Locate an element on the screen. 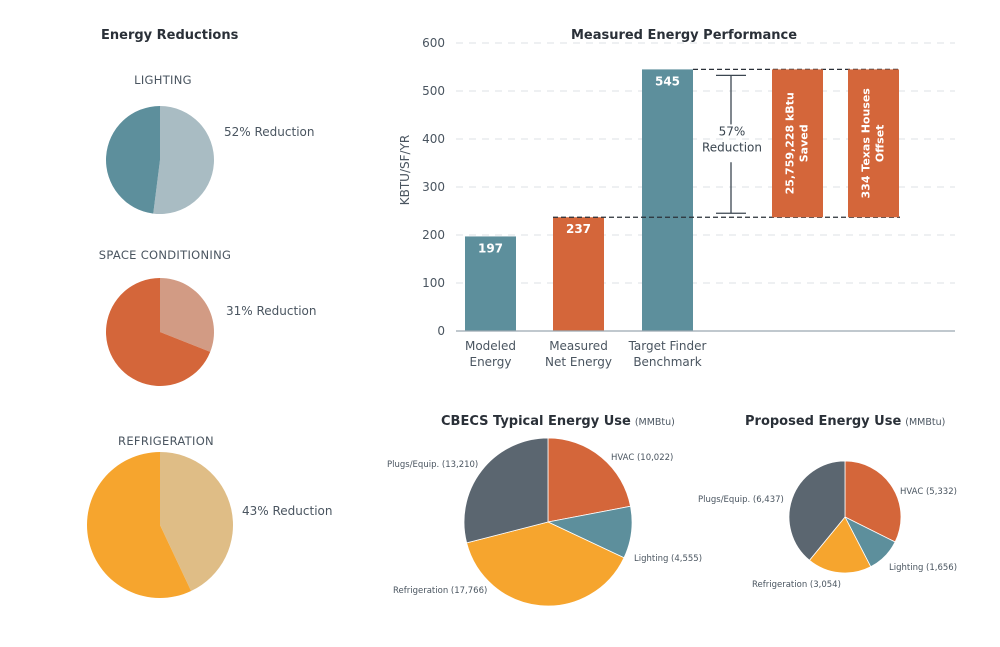 The height and width of the screenshot is (647, 1000). lighting-reduction-pie is located at coordinates (159, 160).